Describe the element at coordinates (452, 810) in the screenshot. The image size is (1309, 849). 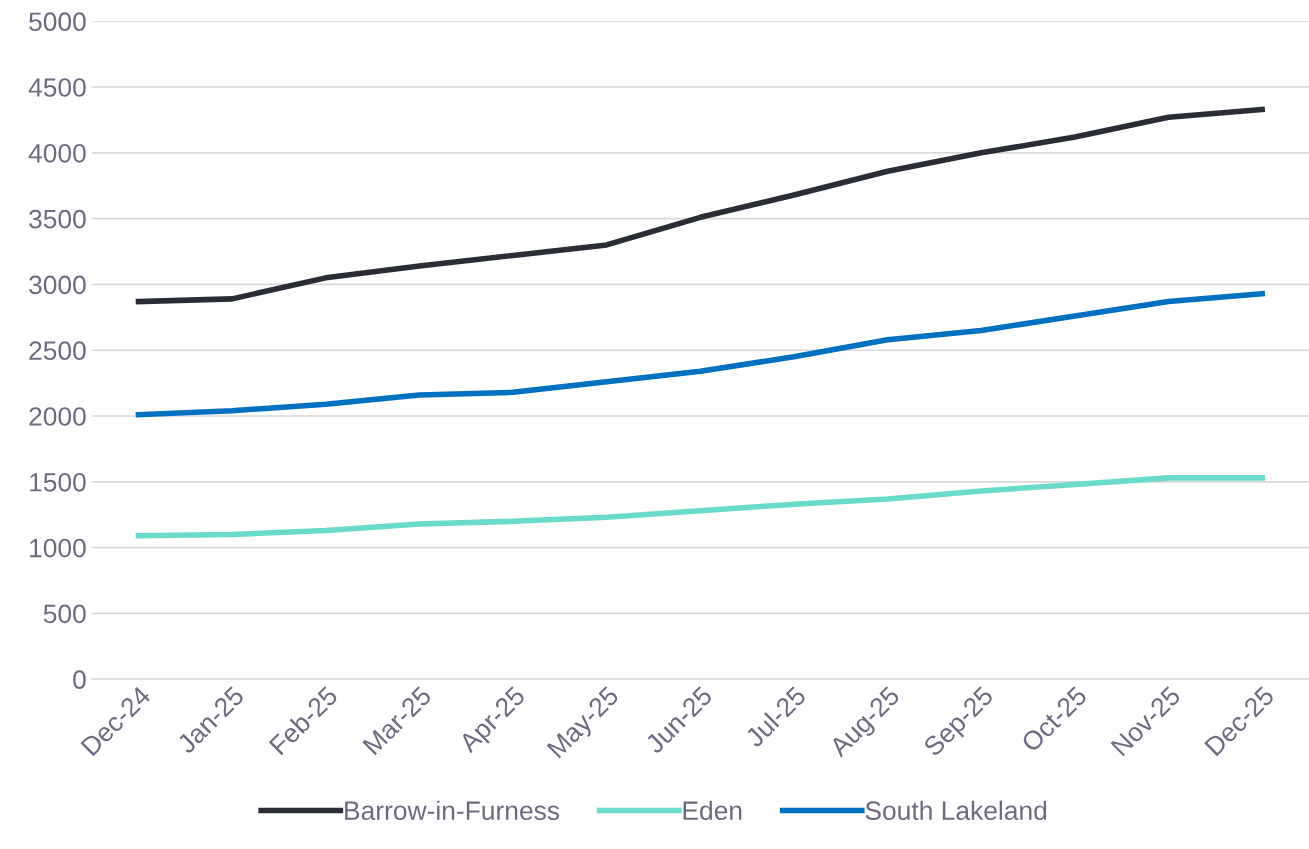
I see `legend-label: Barrow-in-Furness` at that location.